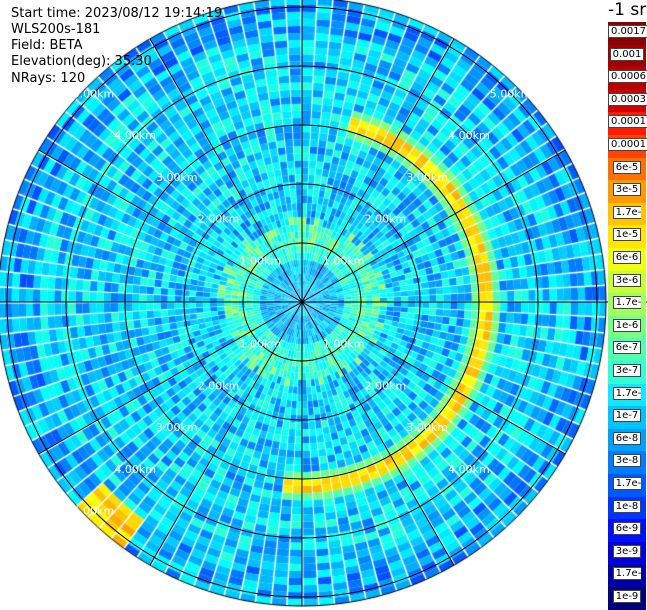 The image size is (647, 610). I want to click on colorbar-tick-label: 0.00017, so click(627, 122).